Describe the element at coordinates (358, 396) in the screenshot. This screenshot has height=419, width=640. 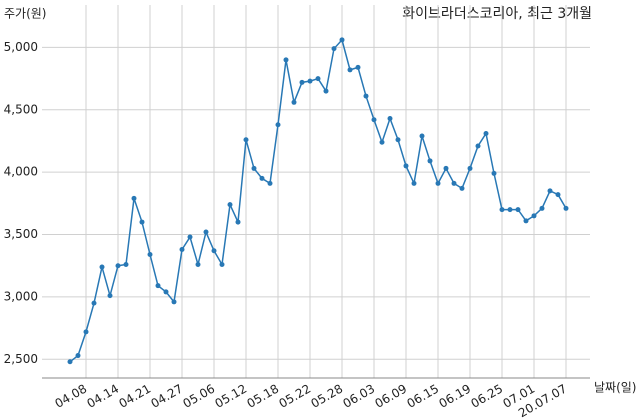
I see `x-tick-label: 06.03` at that location.